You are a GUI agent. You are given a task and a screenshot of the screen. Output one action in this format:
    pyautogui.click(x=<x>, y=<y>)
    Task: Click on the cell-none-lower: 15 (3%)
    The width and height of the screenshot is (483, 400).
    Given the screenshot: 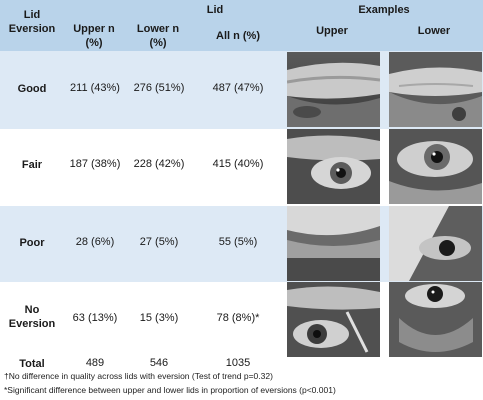 What is the action you would take?
    pyautogui.click(x=159, y=318)
    